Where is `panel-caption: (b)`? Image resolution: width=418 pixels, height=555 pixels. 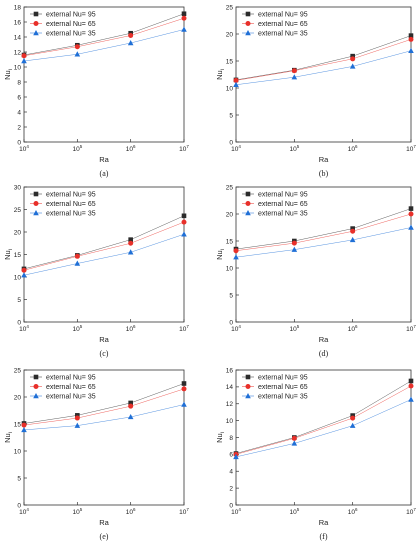 panel-caption: (b) is located at coordinates (324, 173).